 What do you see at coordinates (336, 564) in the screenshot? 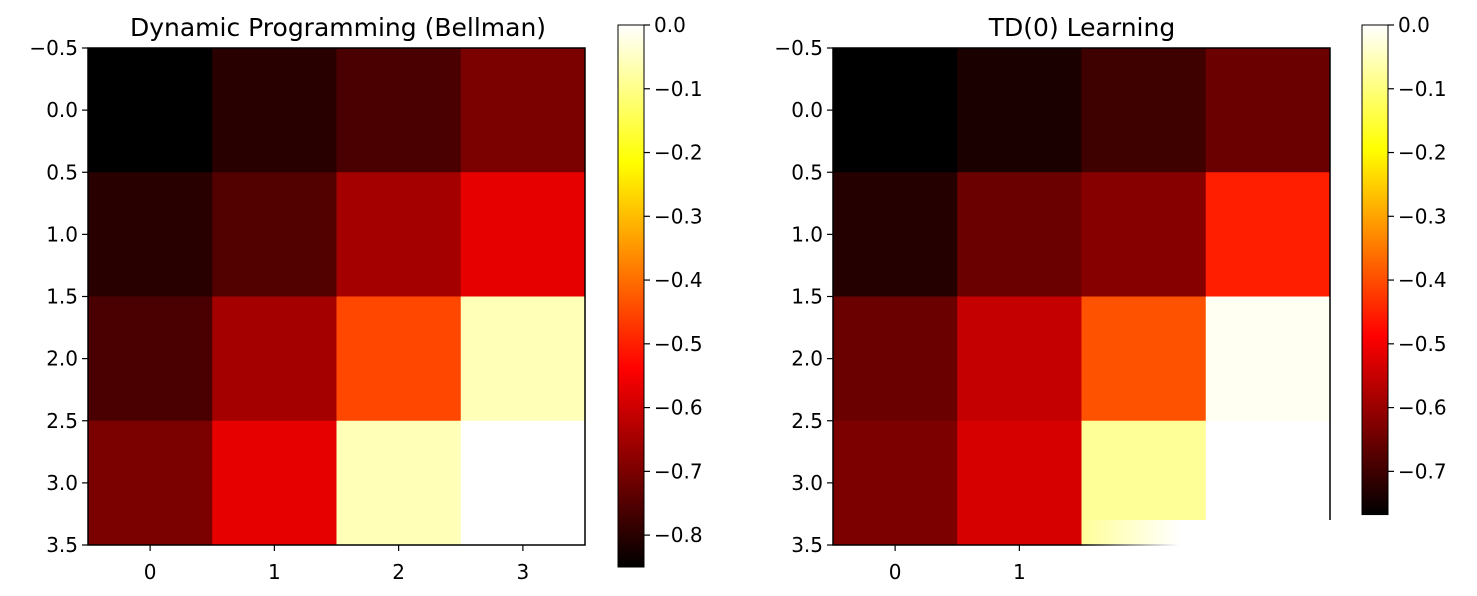
I see `x-axis-ticks: 0 1 2 3` at bounding box center [336, 564].